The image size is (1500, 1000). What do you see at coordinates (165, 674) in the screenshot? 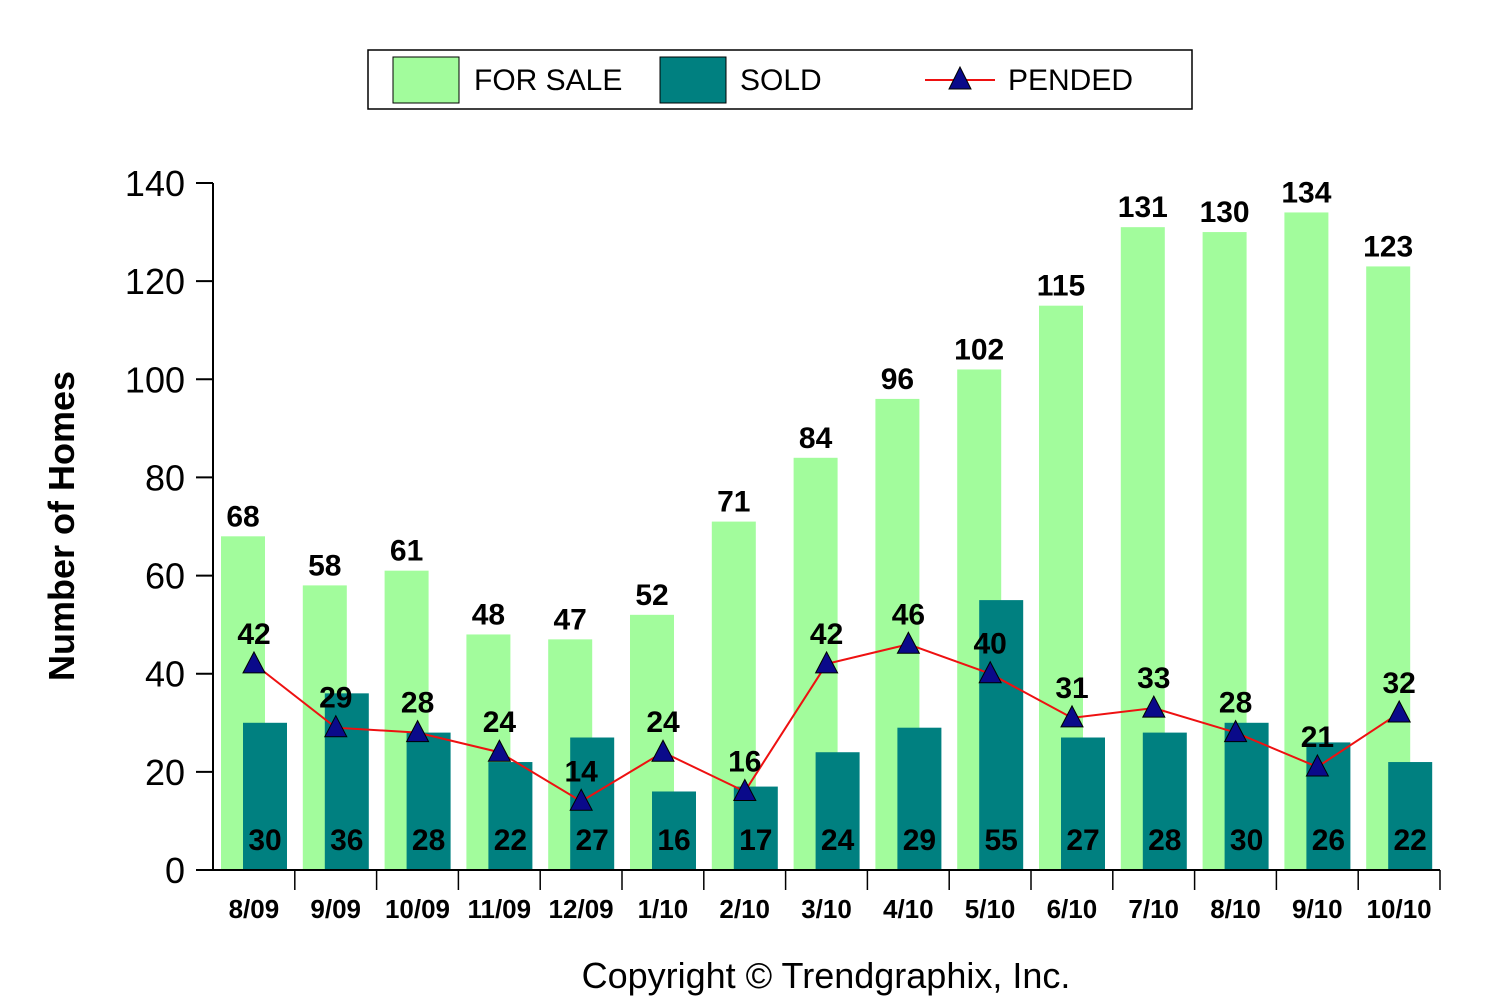
I see `y-tick-label: 40` at bounding box center [165, 674].